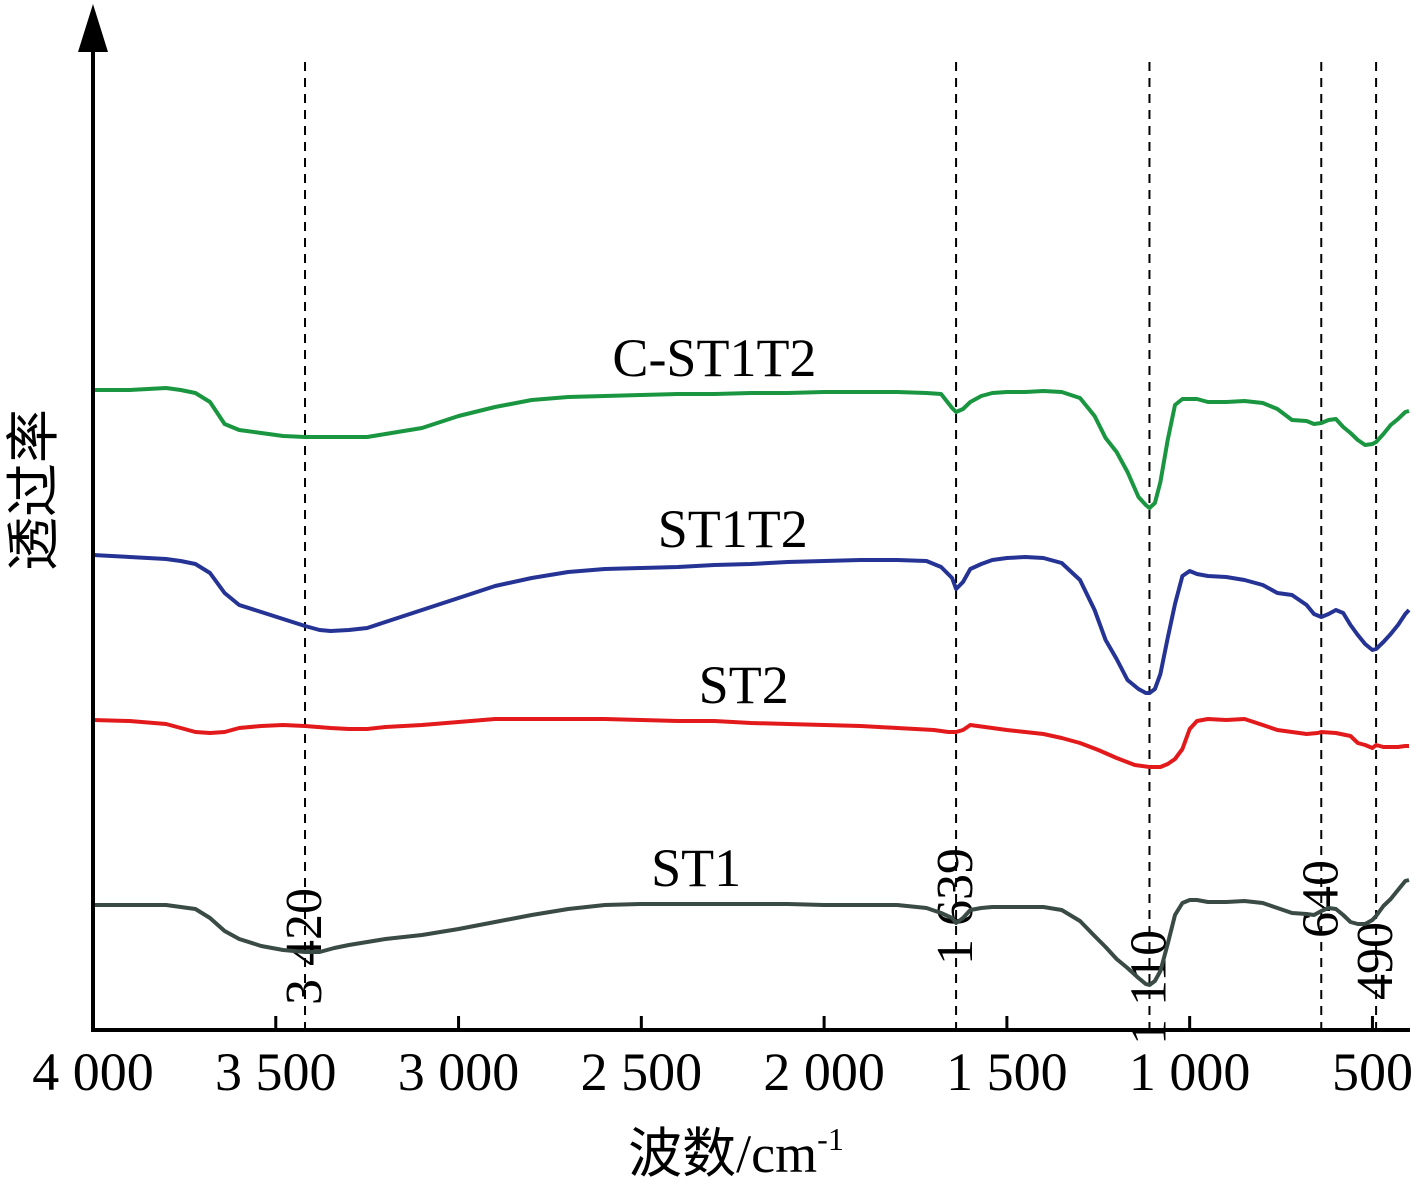 This screenshot has width=1417, height=1186. I want to click on series-labels: C-ST1T2 ST1T2 ST2 ST1, so click(714, 613).